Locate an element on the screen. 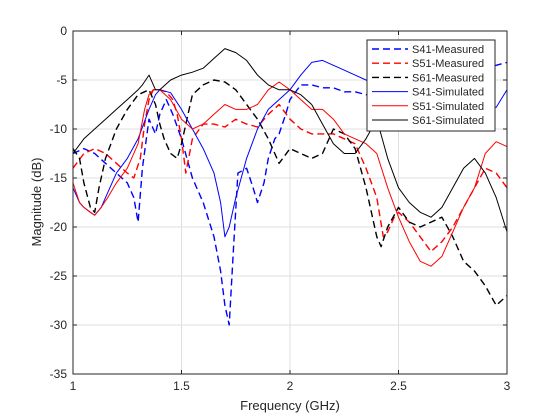  legend-box is located at coordinates (431, 85).